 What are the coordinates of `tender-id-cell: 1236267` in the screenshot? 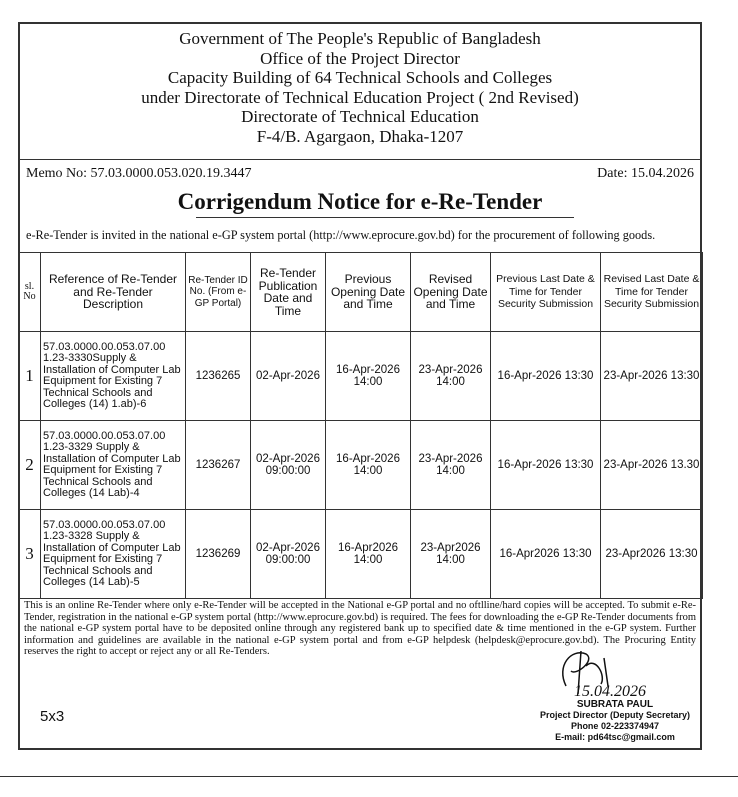 It's located at (218, 465).